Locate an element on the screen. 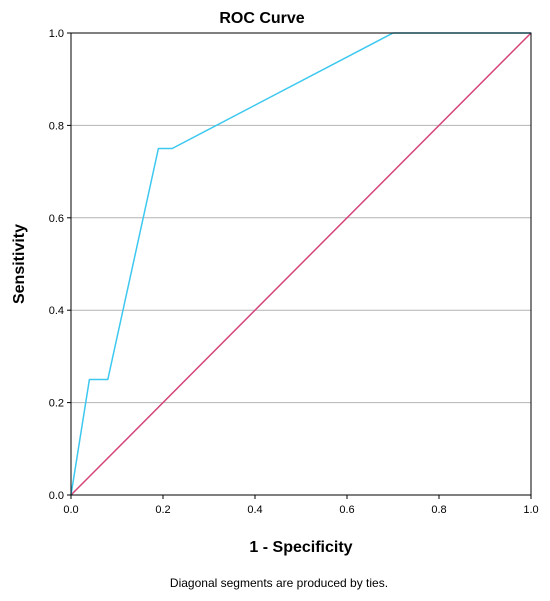 The height and width of the screenshot is (601, 550). y-tick-label-0: 0.0 is located at coordinates (56, 496).